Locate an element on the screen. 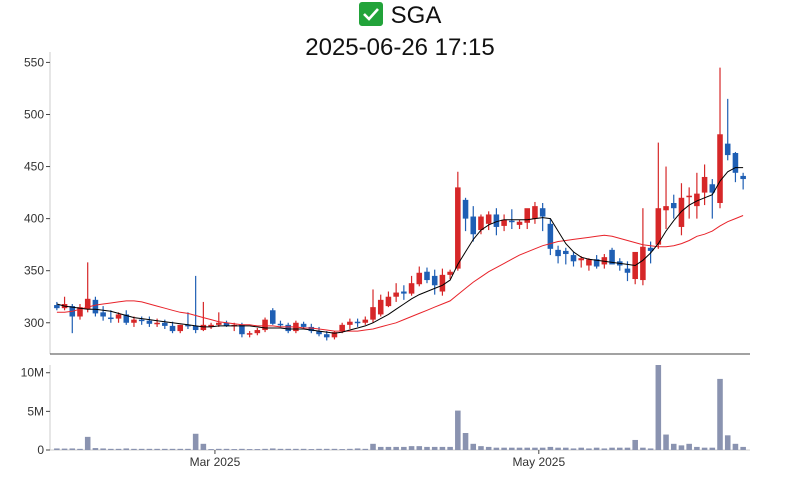  x-tick-label: Mar 2025 is located at coordinates (215, 462).